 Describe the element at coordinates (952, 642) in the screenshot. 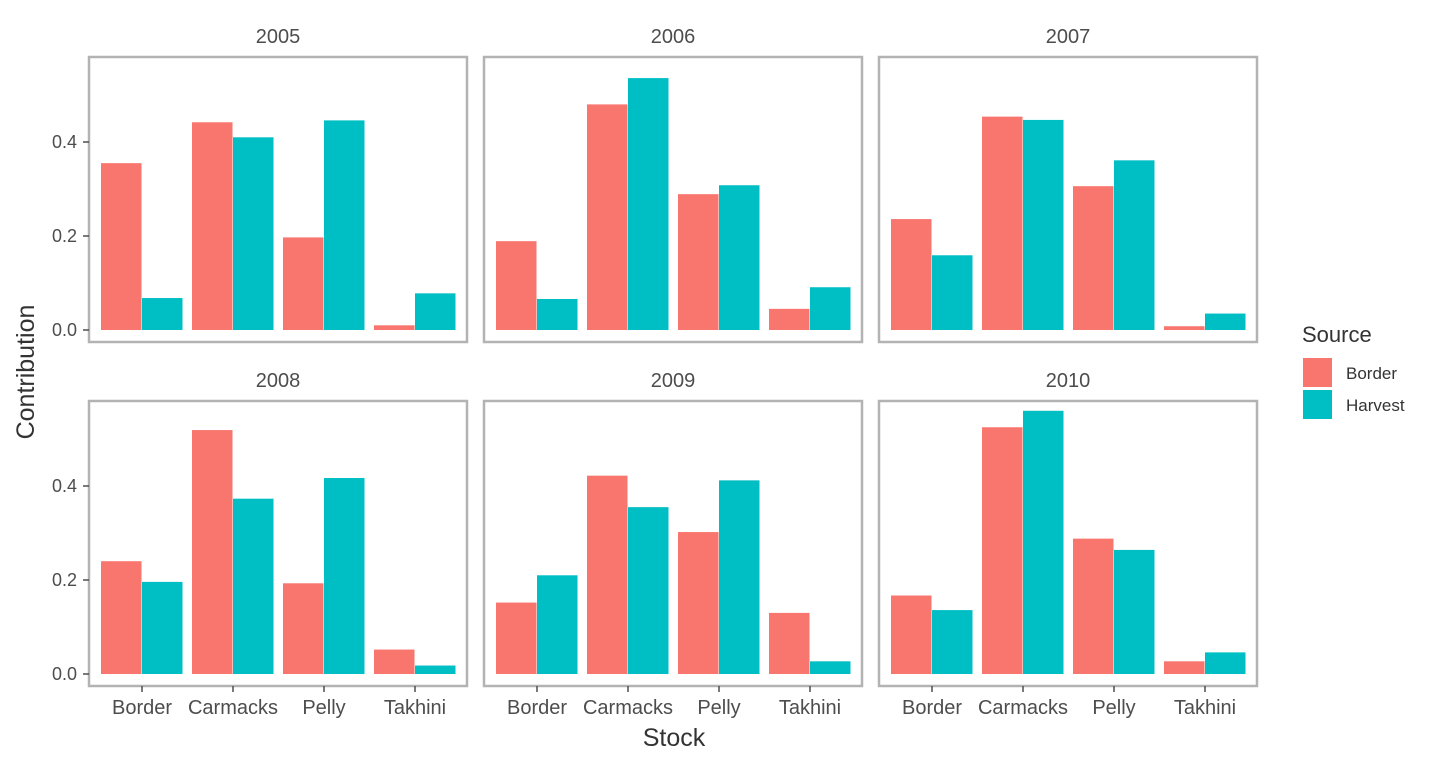

I see `bar-2010-border-harvest` at that location.